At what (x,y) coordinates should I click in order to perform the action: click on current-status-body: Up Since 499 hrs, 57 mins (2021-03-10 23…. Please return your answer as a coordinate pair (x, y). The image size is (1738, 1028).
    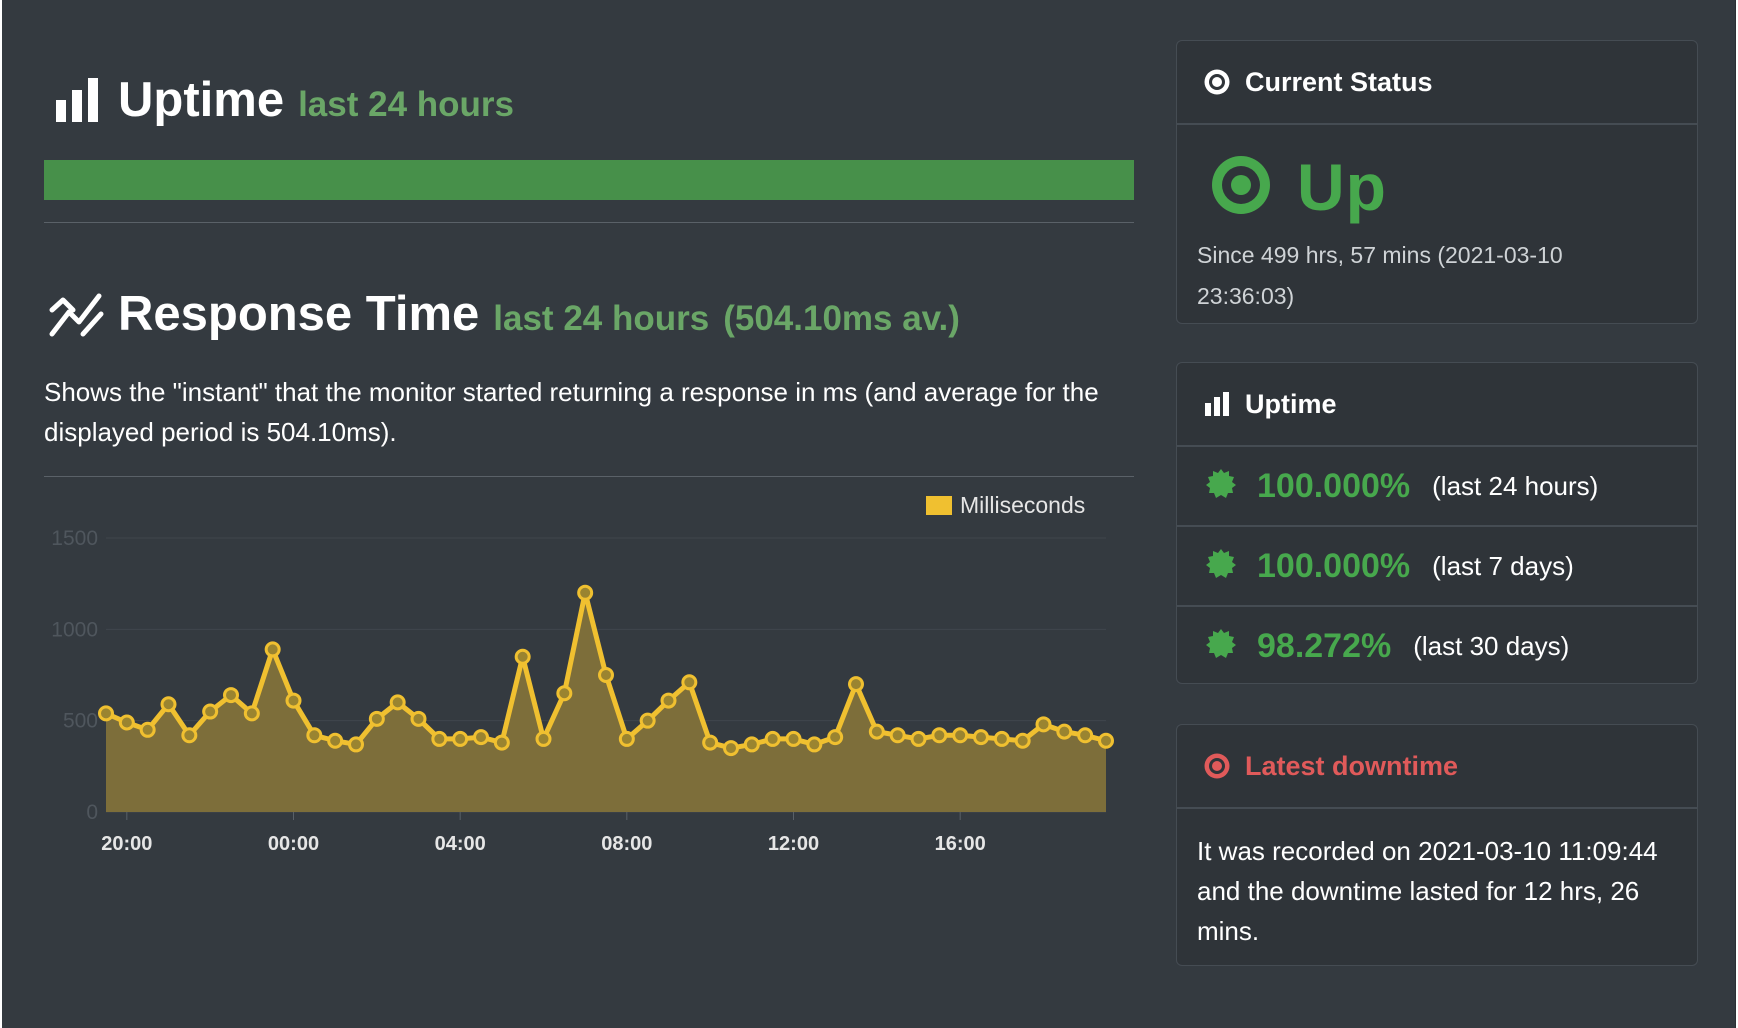
    Looking at the image, I should click on (1437, 221).